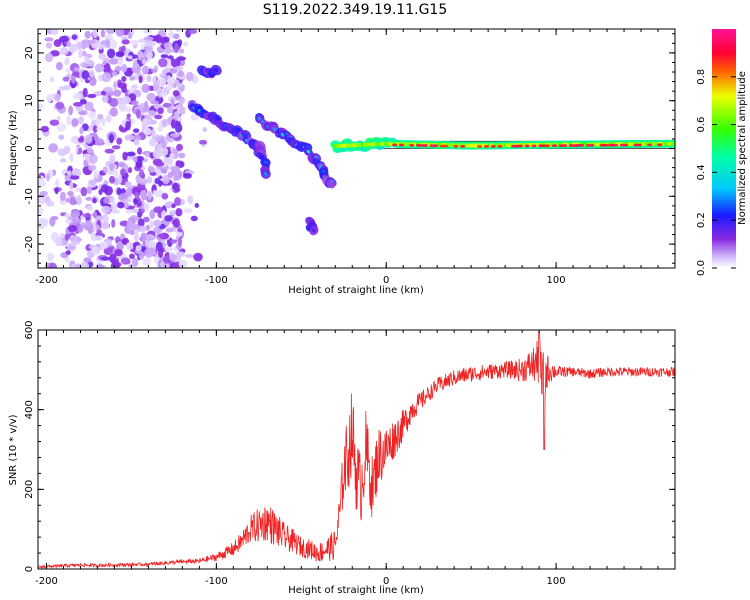 This screenshot has width=750, height=600. I want to click on x-tick-label: 100, so click(556, 581).